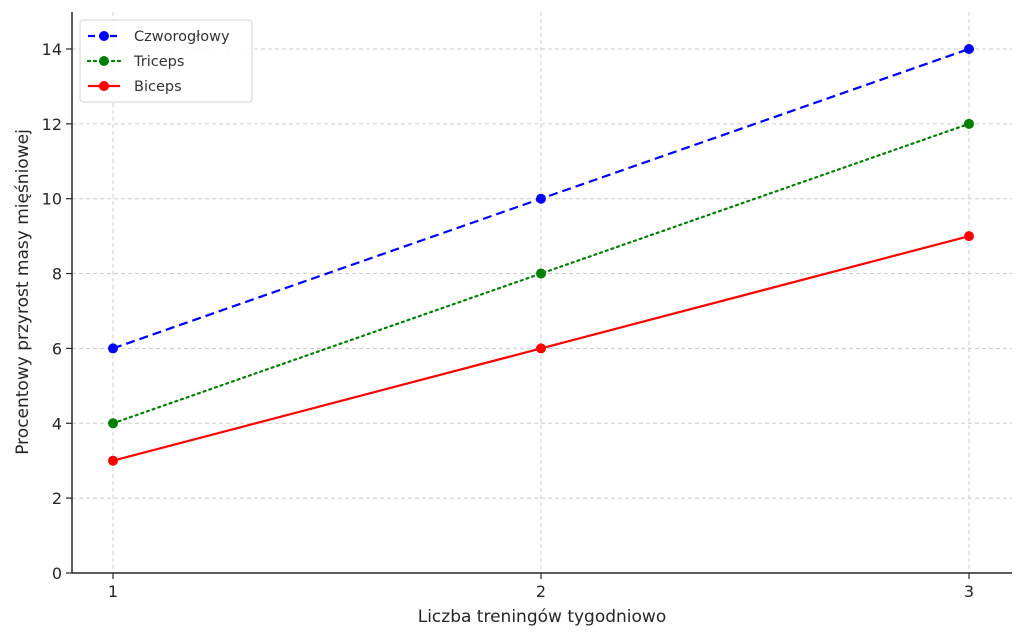  I want to click on x-tick-label: 3, so click(969, 591).